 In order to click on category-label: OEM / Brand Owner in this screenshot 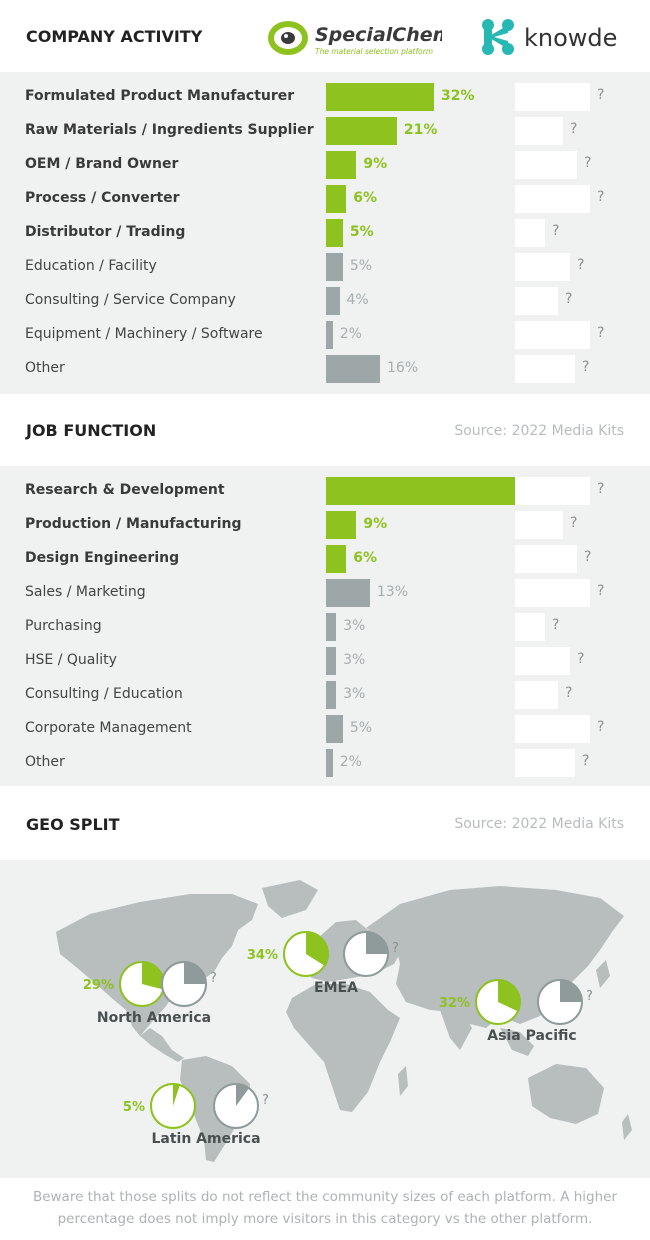, I will do `click(102, 164)`.